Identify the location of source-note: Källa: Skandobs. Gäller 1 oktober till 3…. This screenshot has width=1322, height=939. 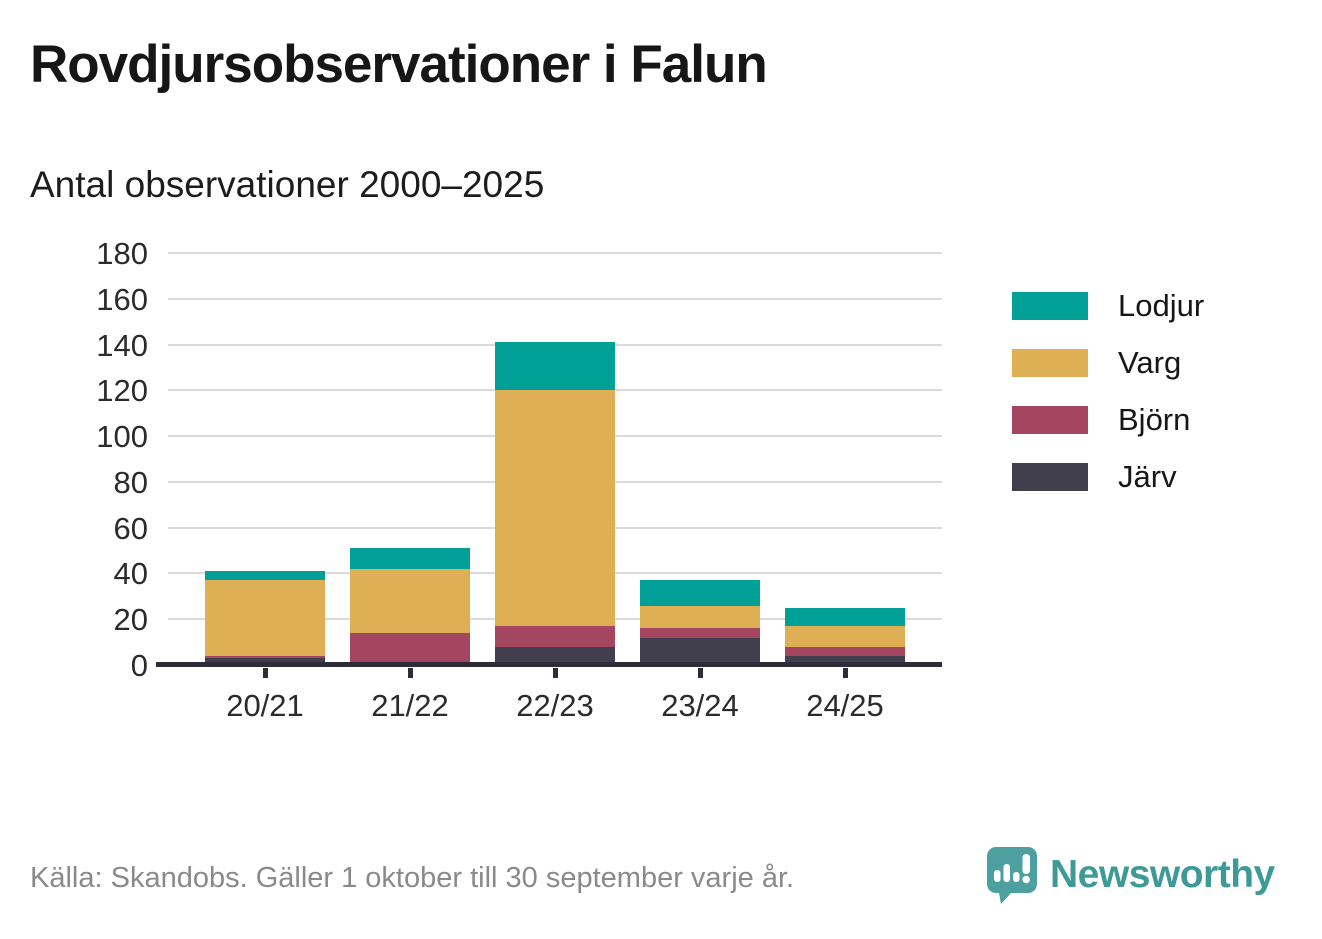
(412, 878).